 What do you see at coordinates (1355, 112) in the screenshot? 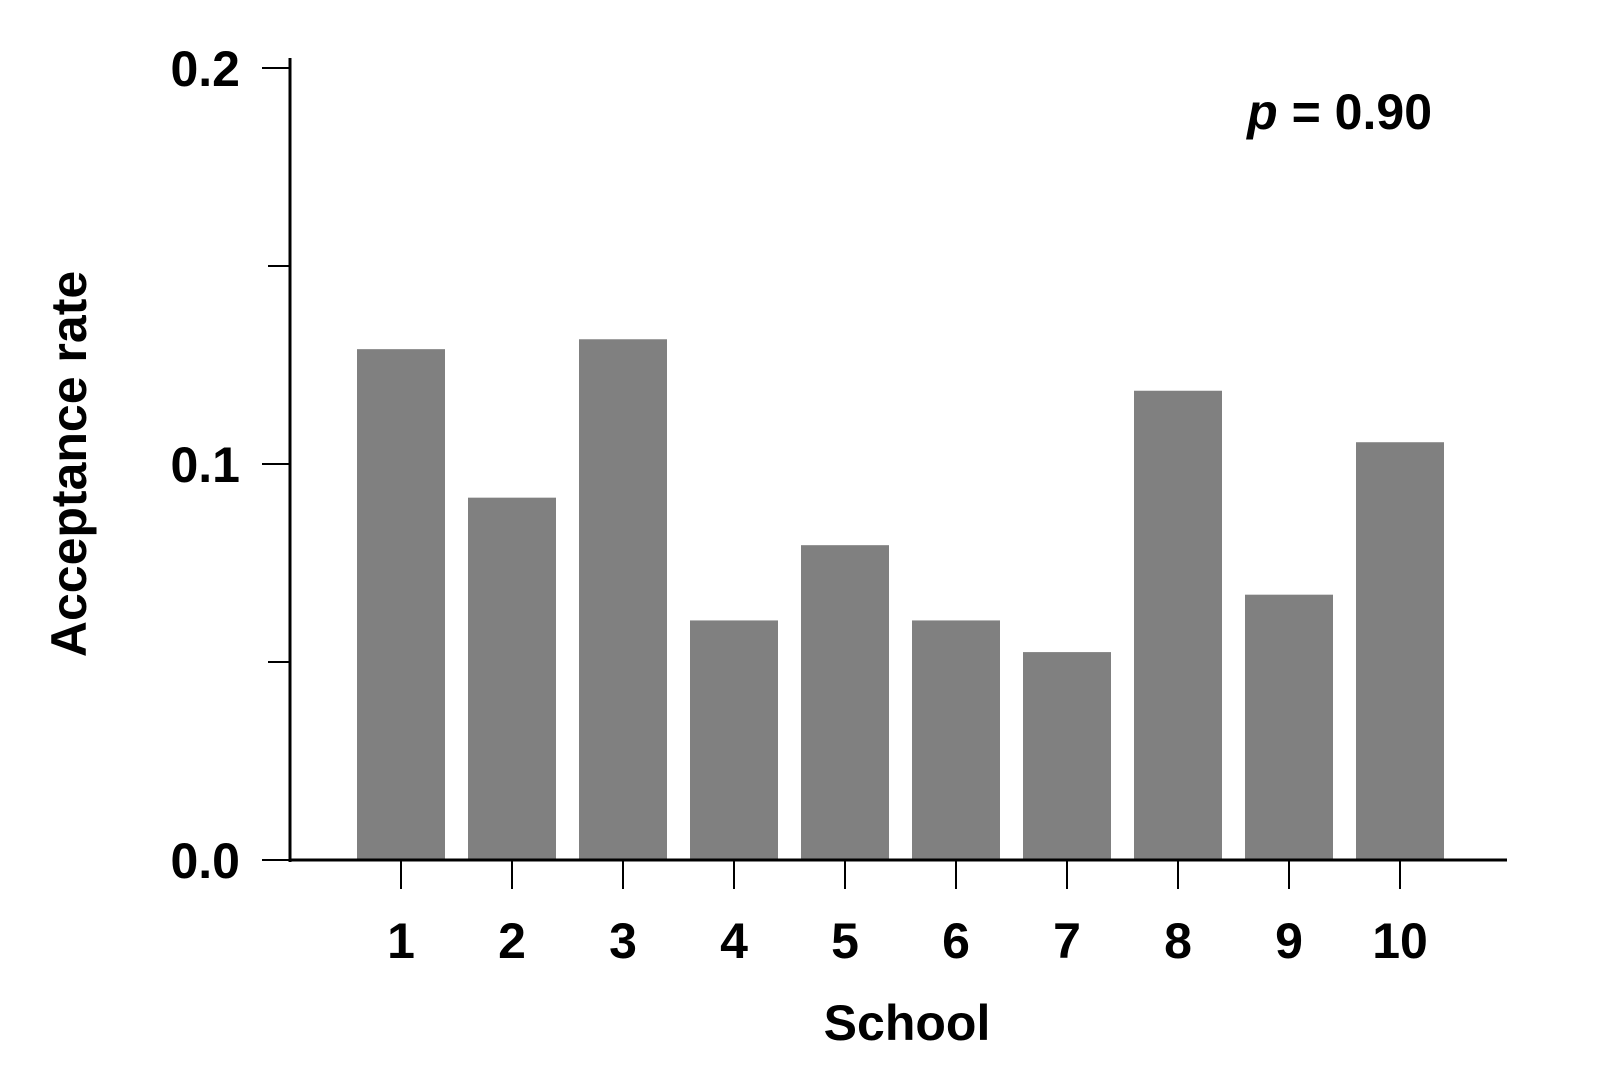
I see `p-value-text: = 0.90` at bounding box center [1355, 112].